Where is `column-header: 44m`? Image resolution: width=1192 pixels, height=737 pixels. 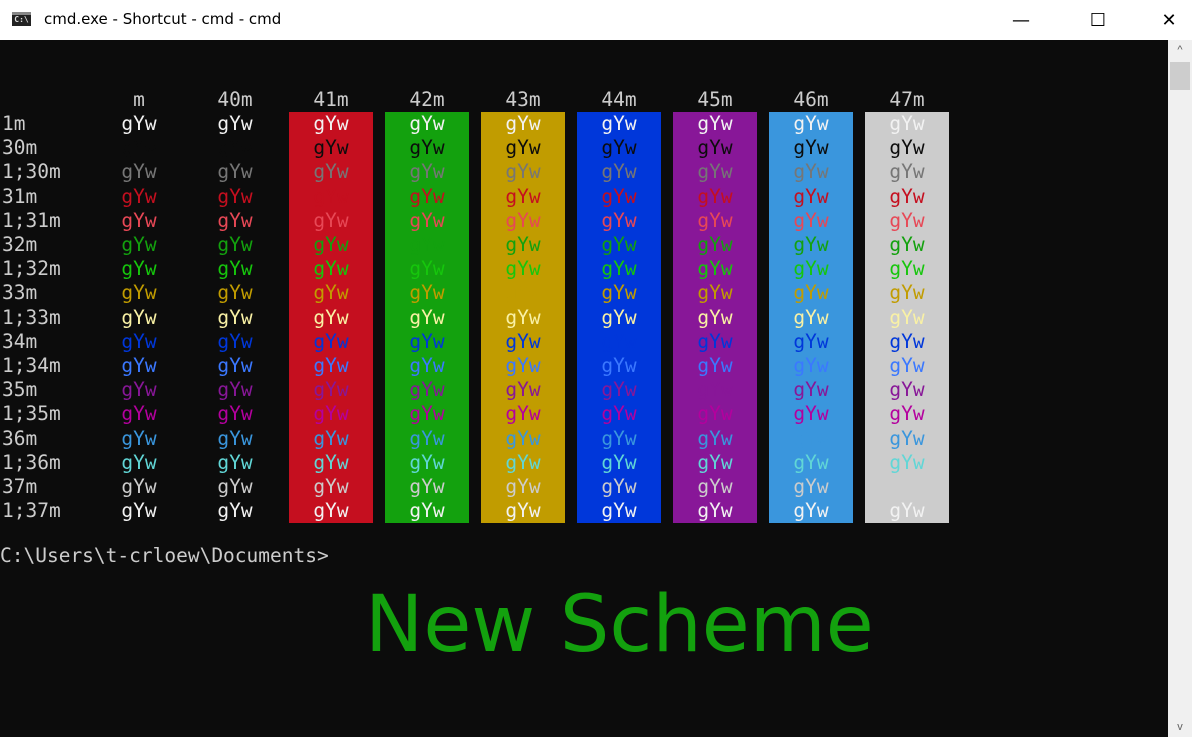 column-header: 44m is located at coordinates (619, 99).